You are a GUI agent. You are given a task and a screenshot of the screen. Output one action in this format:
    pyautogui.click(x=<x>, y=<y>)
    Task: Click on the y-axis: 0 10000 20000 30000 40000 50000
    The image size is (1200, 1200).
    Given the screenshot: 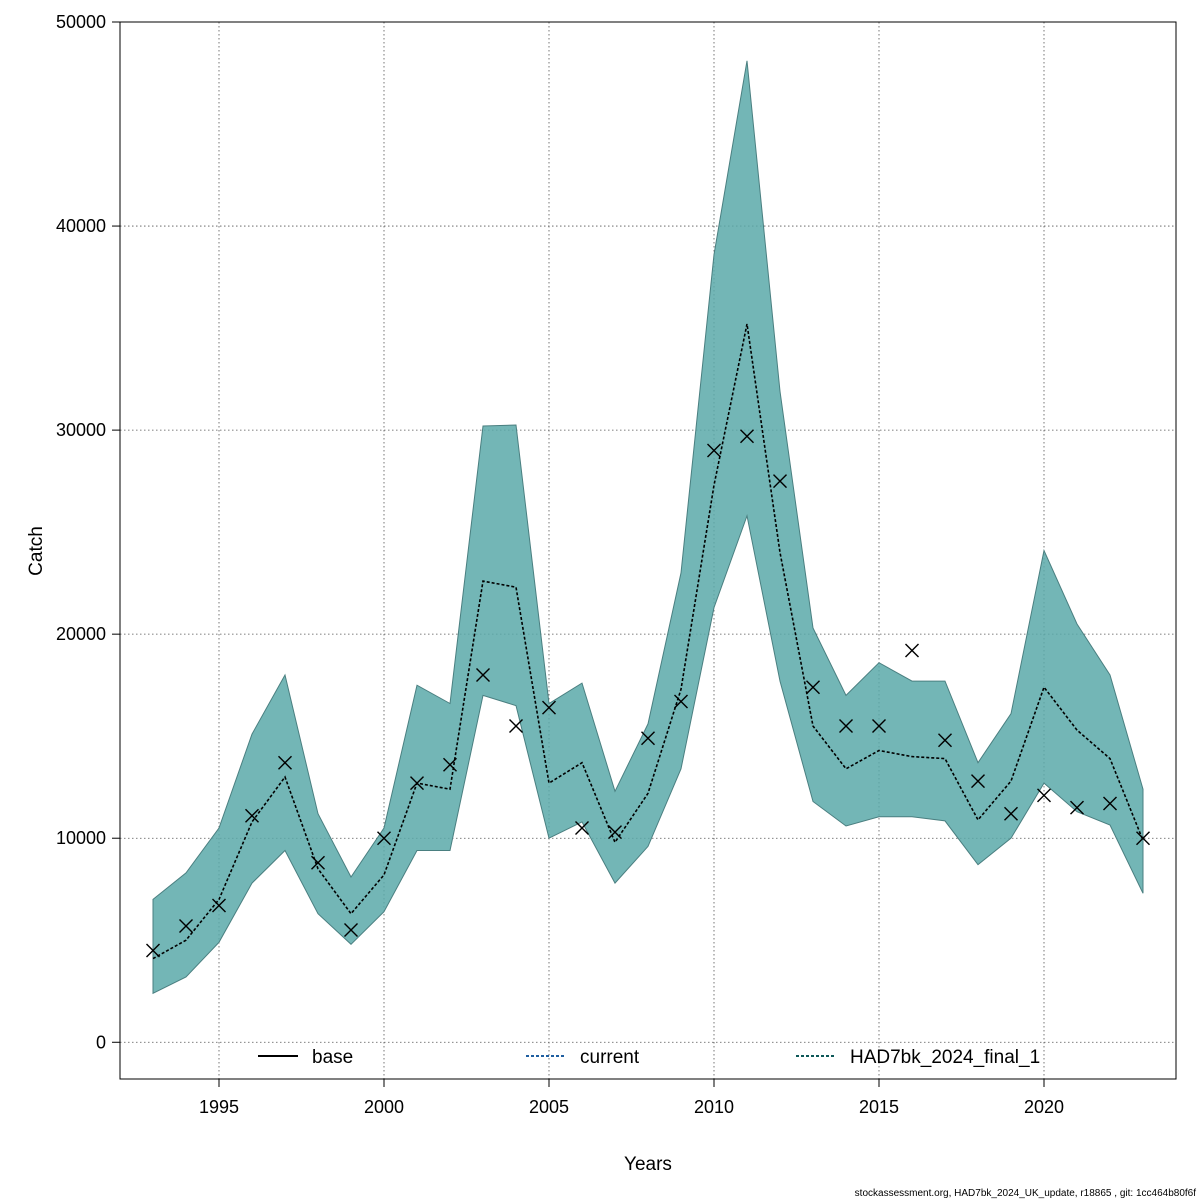 What is the action you would take?
    pyautogui.click(x=88, y=532)
    